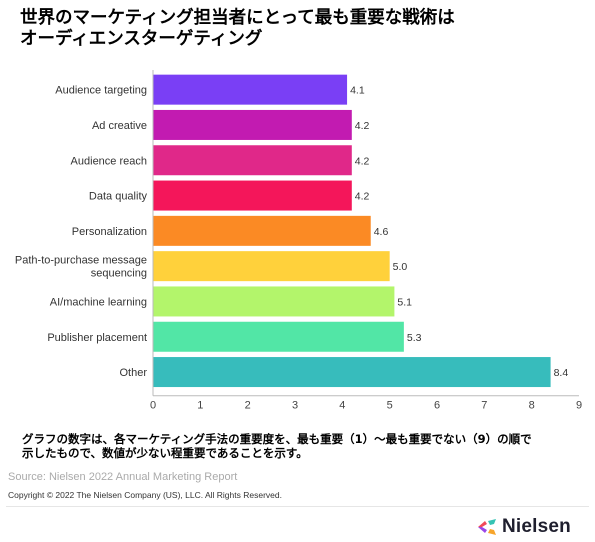  I want to click on category-label: Personalization, so click(109, 232).